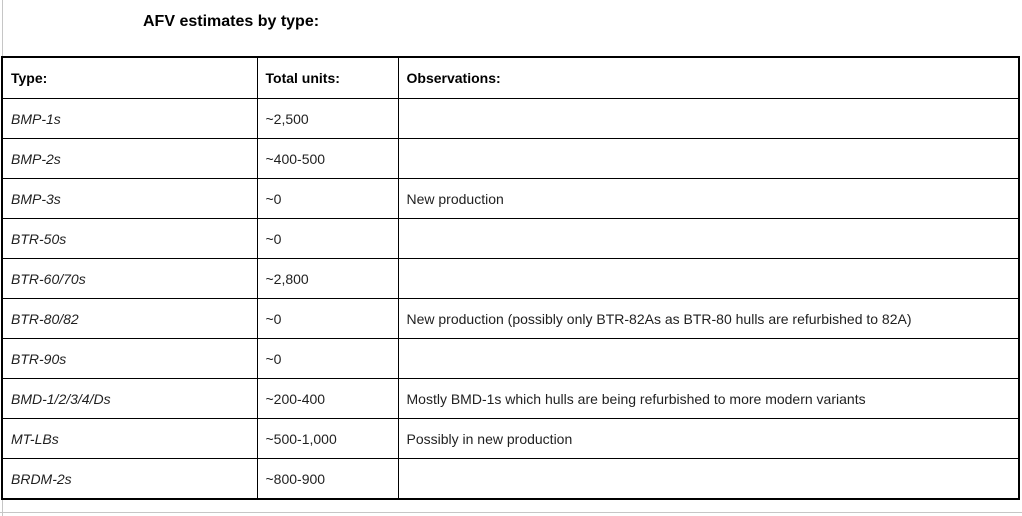 The height and width of the screenshot is (516, 1022). I want to click on page-gridline-bottom, so click(511, 512).